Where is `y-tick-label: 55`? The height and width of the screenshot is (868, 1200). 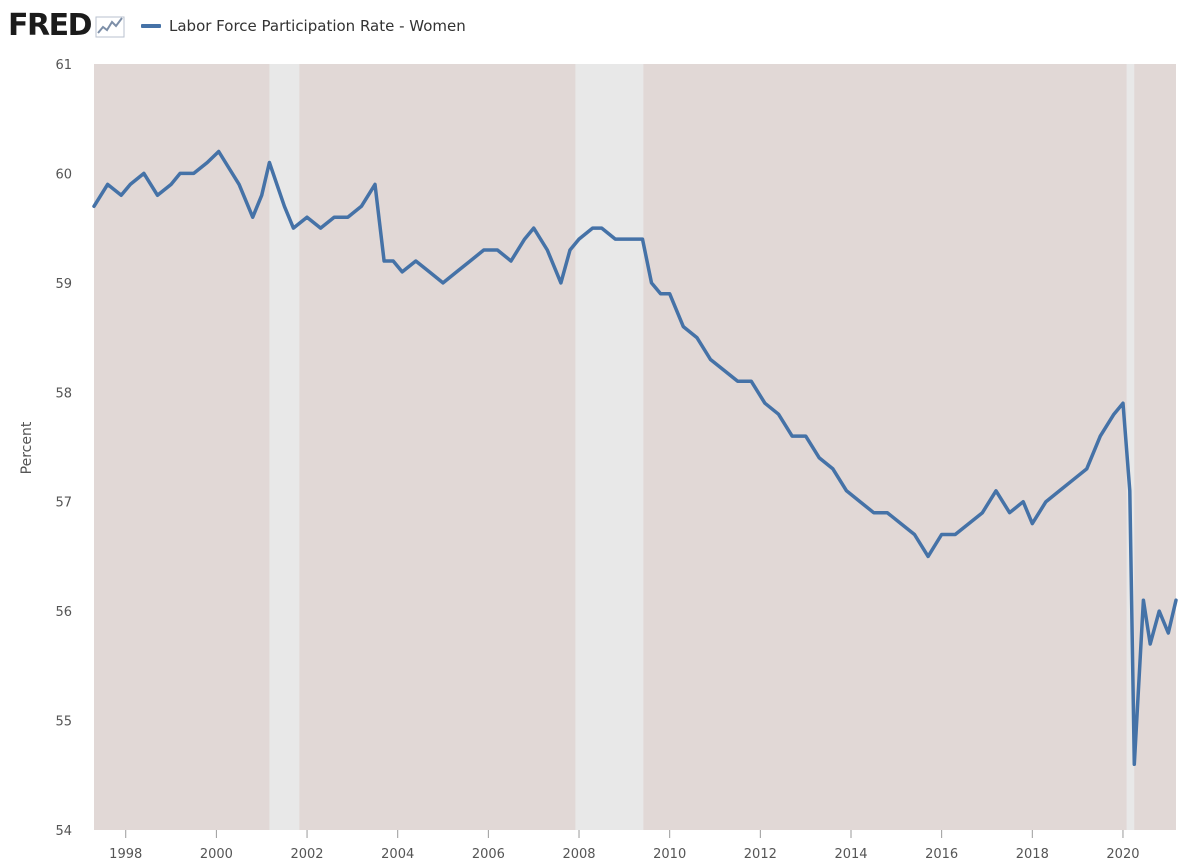
y-tick-label: 55 is located at coordinates (63, 722).